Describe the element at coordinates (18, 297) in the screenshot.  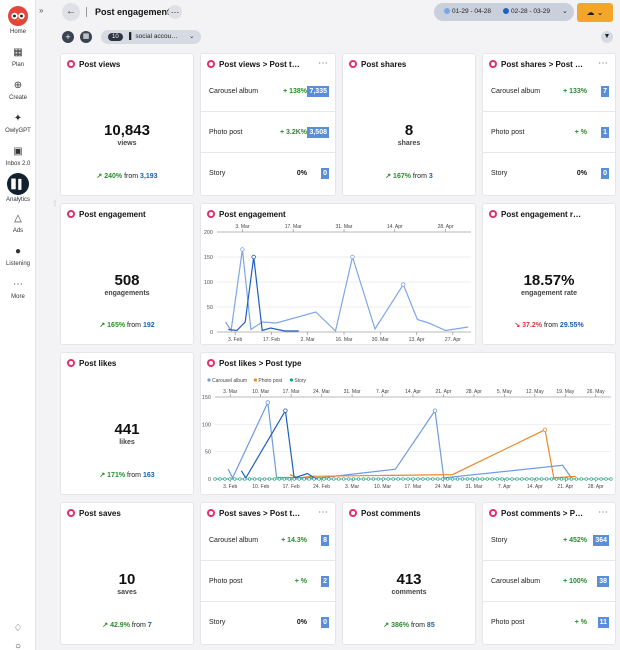
I see `nav-more-label: More` at that location.